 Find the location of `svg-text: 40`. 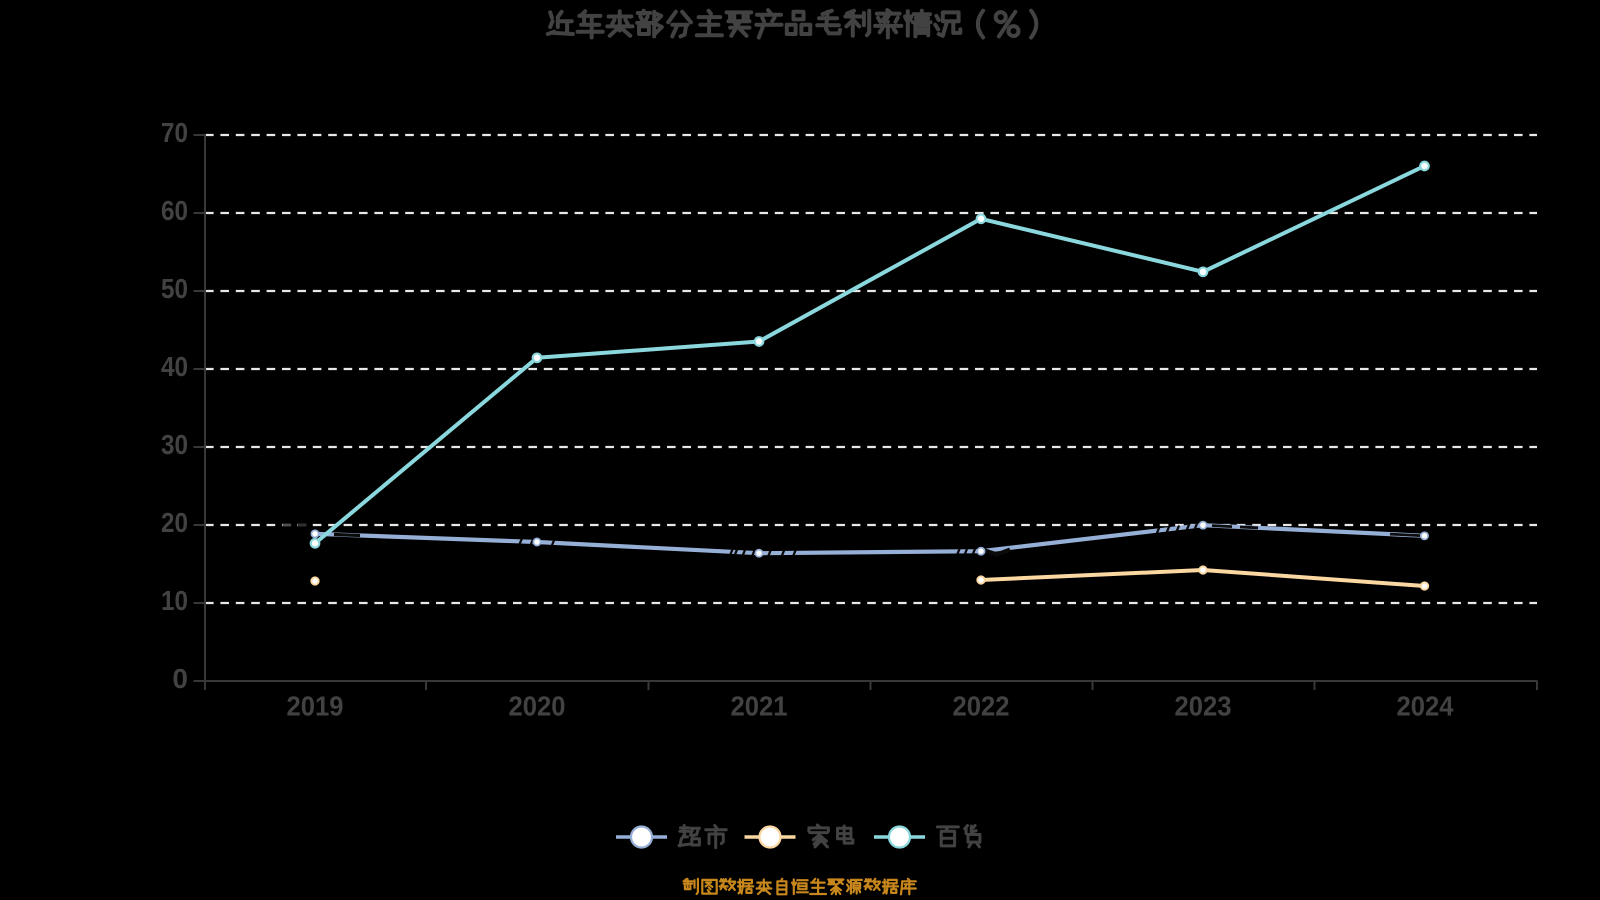

svg-text: 40 is located at coordinates (174, 366).